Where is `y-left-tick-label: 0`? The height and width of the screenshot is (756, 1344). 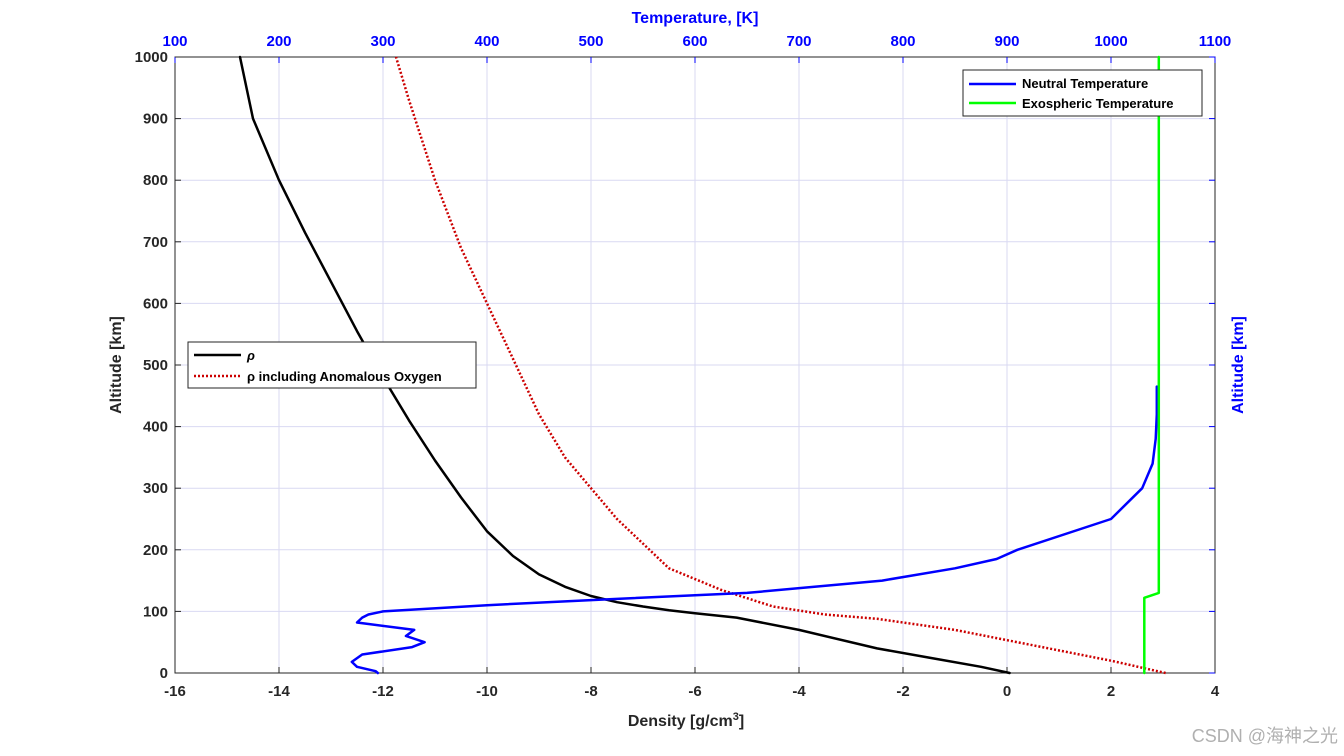 y-left-tick-label: 0 is located at coordinates (164, 673).